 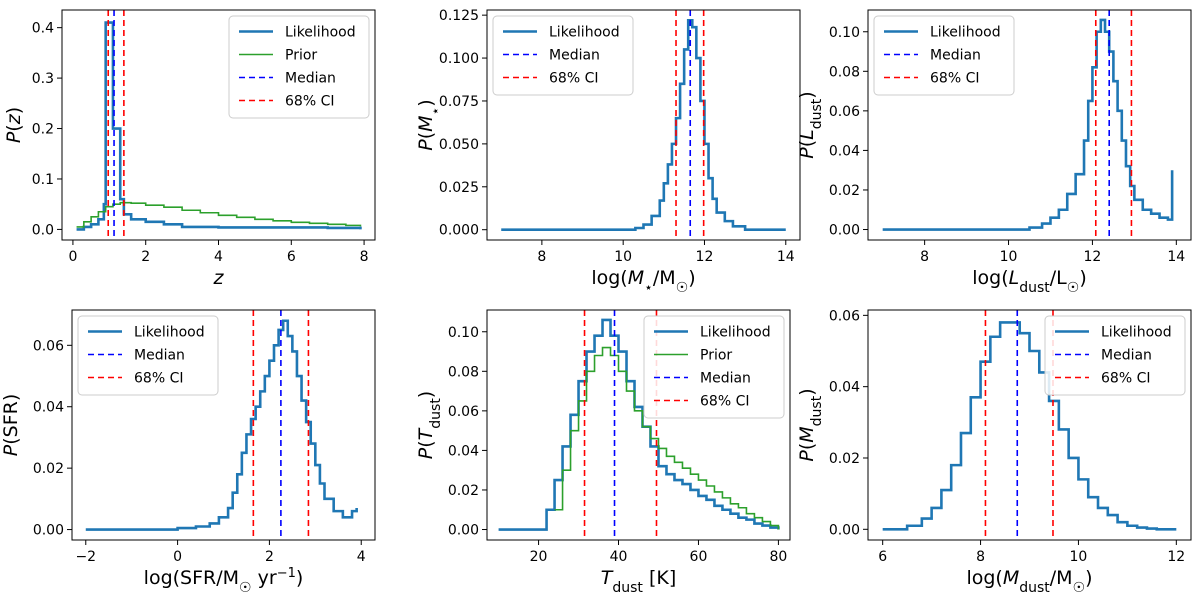 What do you see at coordinates (43, 79) in the screenshot?
I see `y-tick-label: 0.3` at bounding box center [43, 79].